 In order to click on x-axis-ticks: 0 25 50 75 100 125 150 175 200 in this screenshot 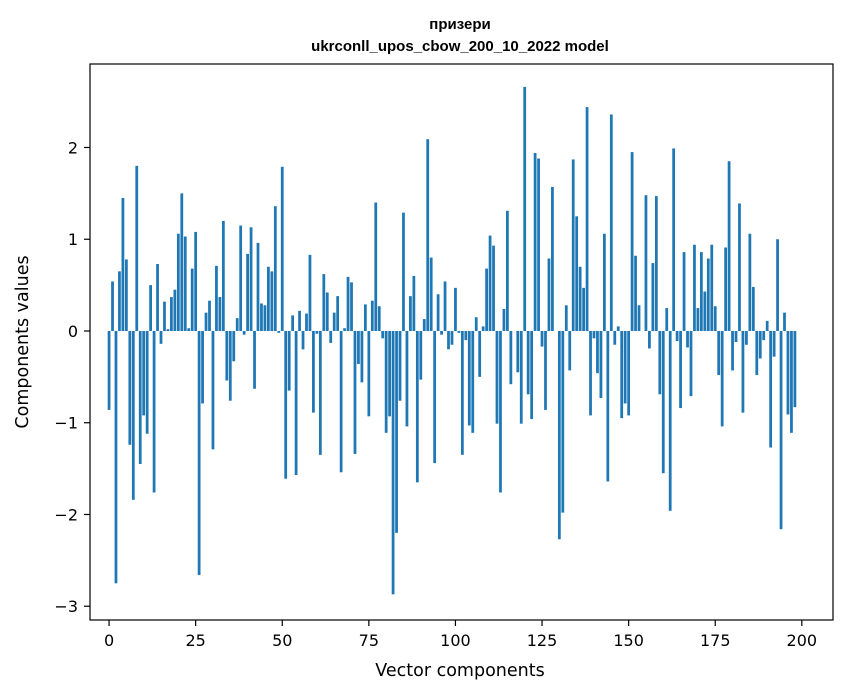, I will do `click(460, 635)`.